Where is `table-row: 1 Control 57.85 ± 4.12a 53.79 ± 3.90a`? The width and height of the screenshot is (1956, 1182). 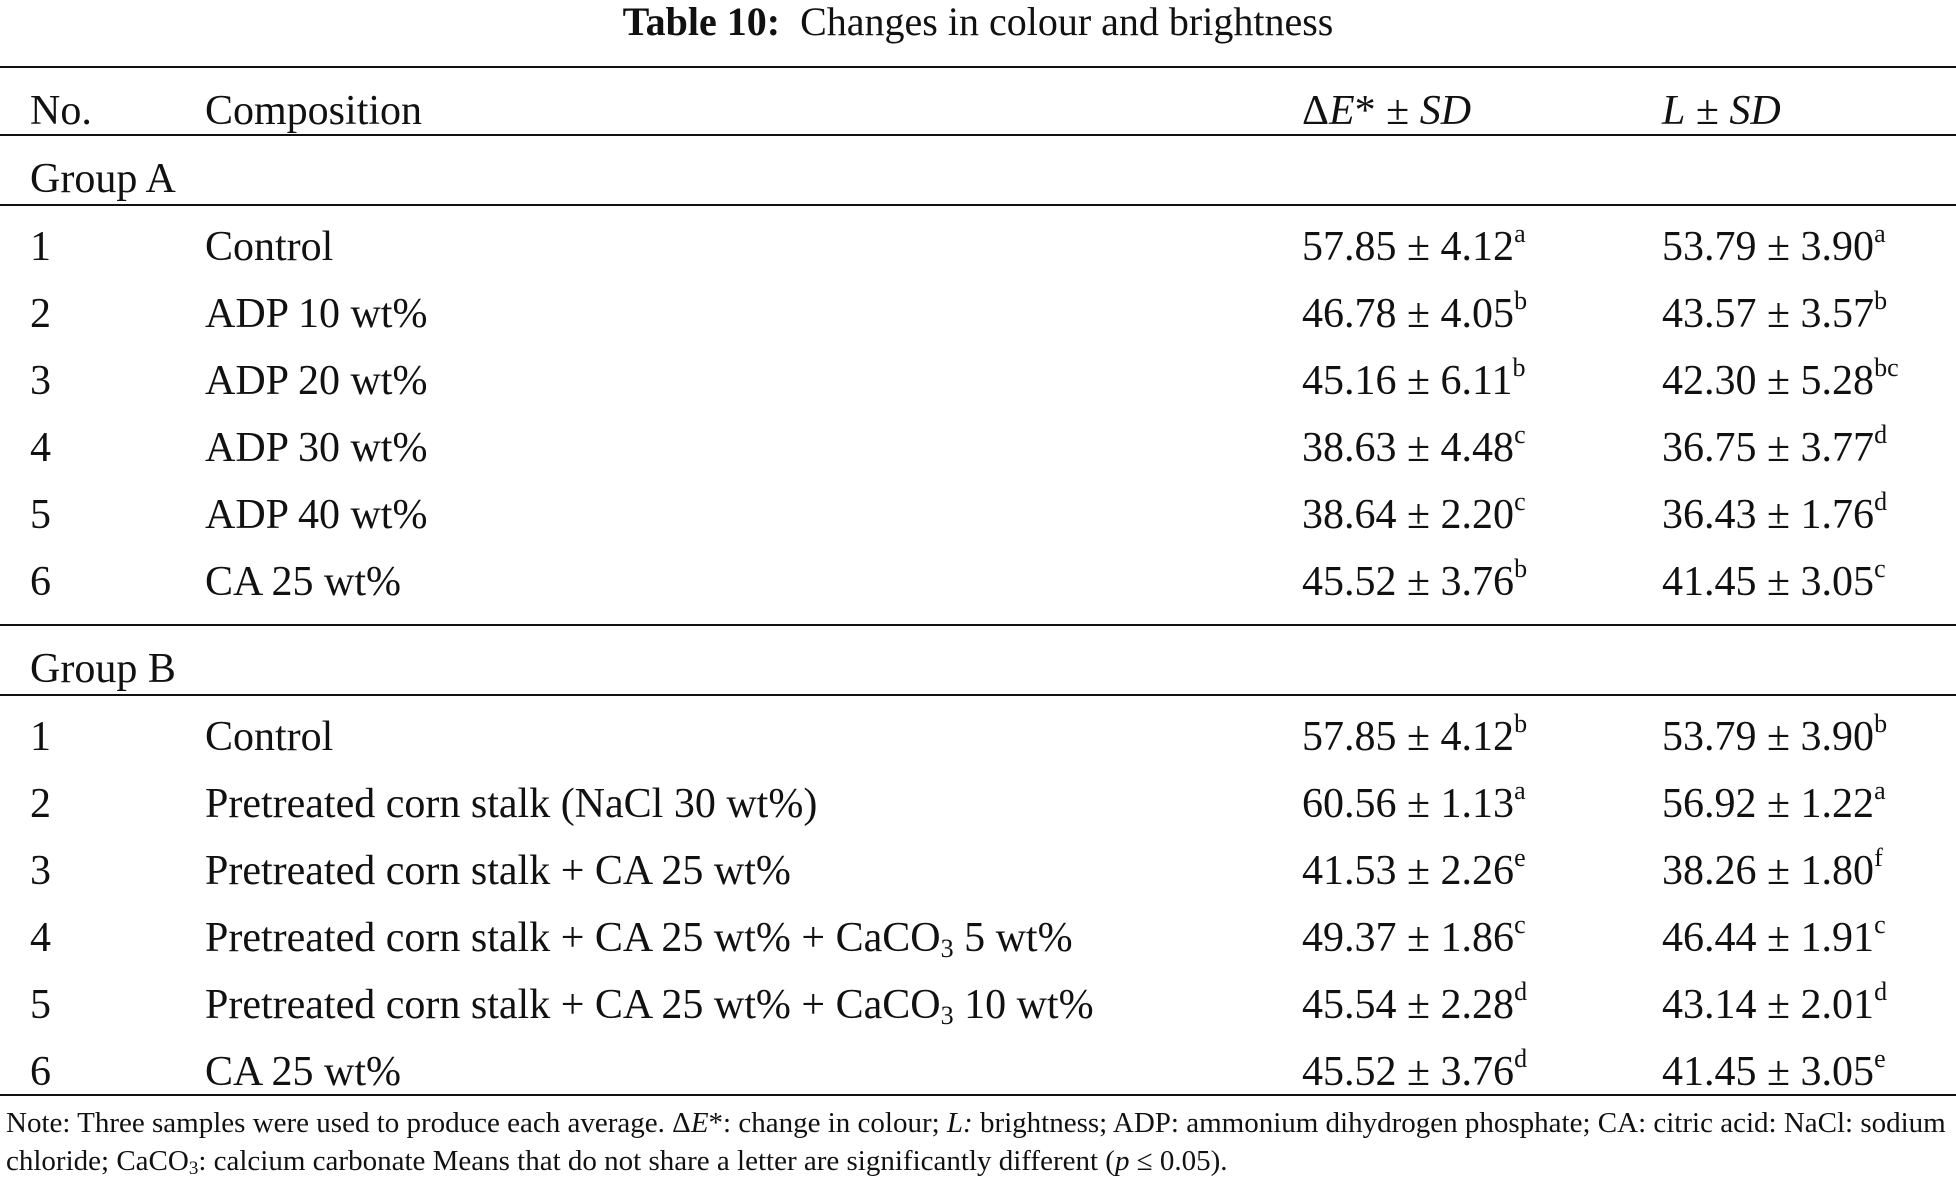
table-row: 1 Control 57.85 ± 4.12a 53.79 ± 3.90a is located at coordinates (978, 247).